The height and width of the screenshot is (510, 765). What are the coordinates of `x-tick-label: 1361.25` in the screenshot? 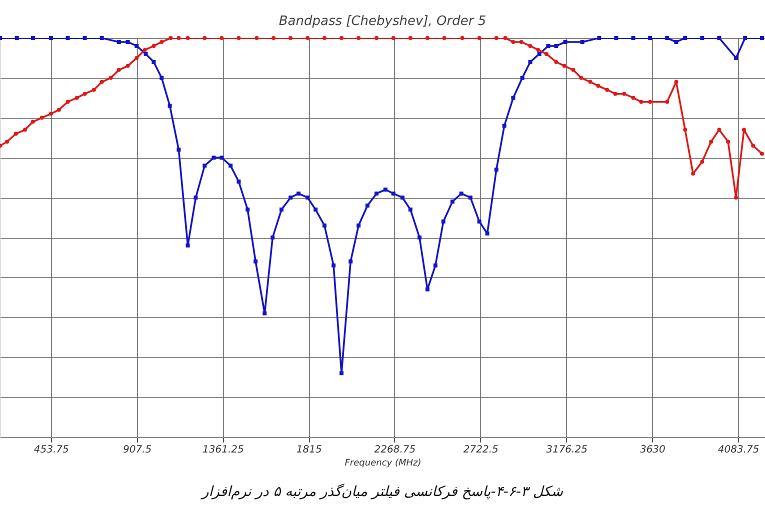 It's located at (223, 450).